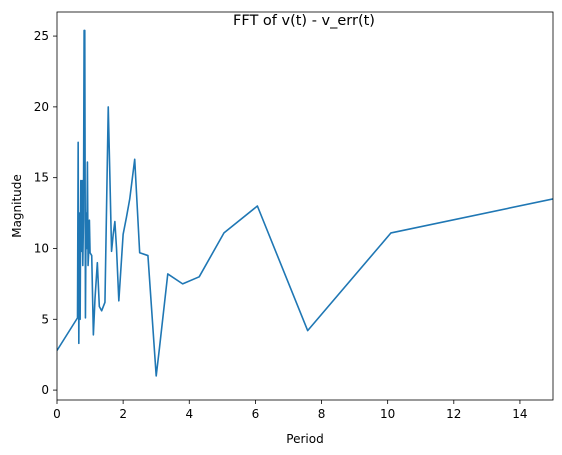 This screenshot has height=455, width=562. Describe the element at coordinates (519, 414) in the screenshot. I see `x-tick-label: 14` at that location.